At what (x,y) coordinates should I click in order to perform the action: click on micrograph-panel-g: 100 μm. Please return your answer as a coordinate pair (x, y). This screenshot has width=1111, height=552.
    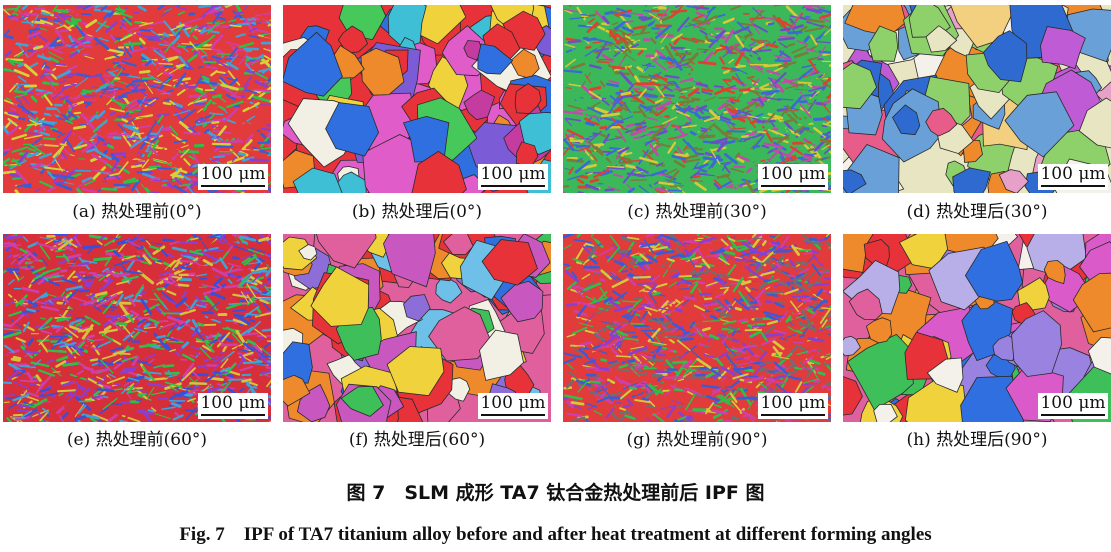
    Looking at the image, I should click on (697, 328).